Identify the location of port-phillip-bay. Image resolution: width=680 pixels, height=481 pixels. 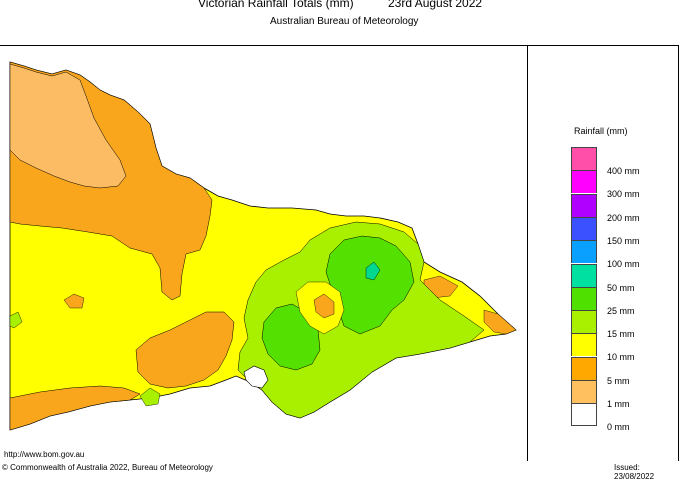
(256, 377).